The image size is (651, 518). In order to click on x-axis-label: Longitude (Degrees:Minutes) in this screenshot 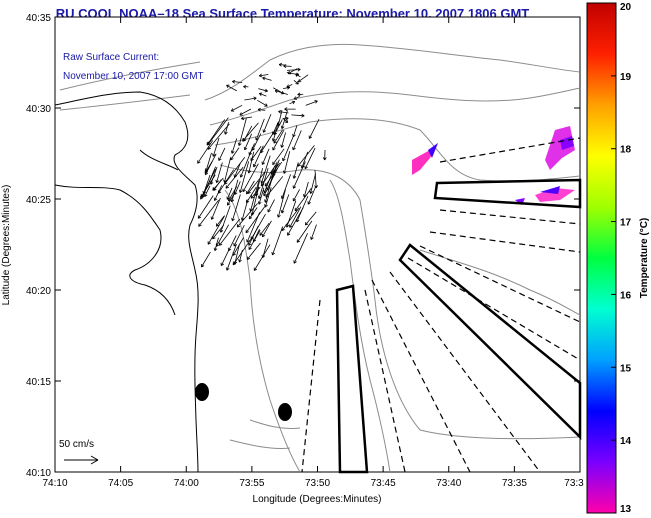, I will do `click(317, 499)`.